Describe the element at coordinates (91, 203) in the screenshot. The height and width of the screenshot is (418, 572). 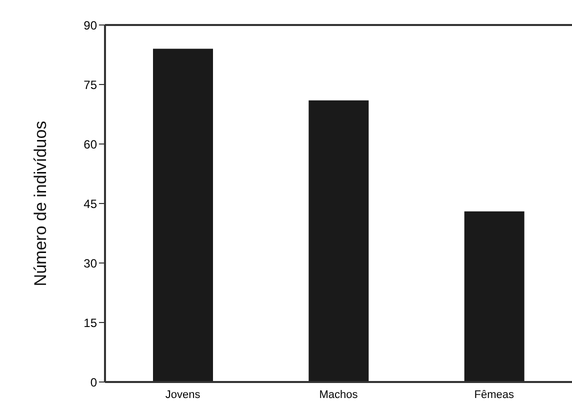
I see `y-tick-label: 45` at that location.